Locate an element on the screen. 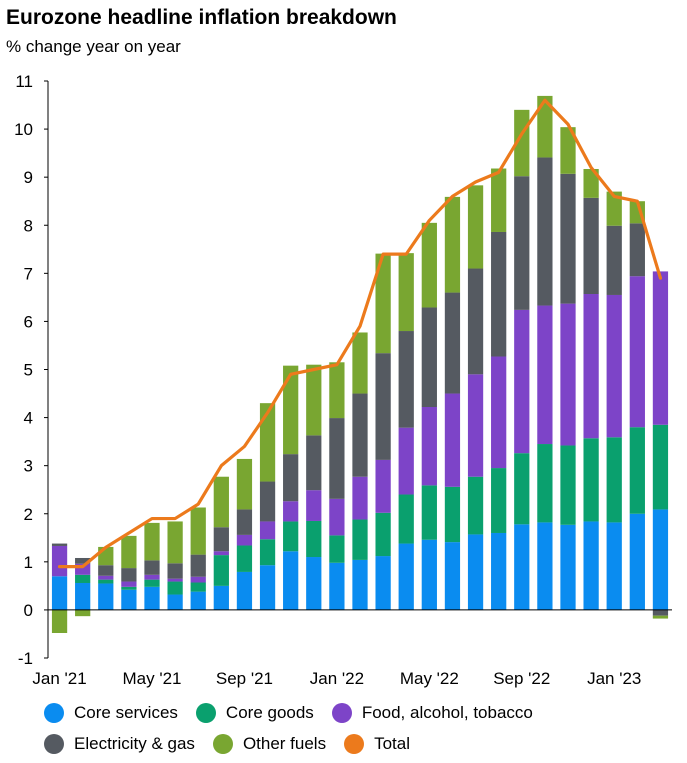 This screenshot has height=763, width=687. x-tick-label: Jan '22 is located at coordinates (337, 678).